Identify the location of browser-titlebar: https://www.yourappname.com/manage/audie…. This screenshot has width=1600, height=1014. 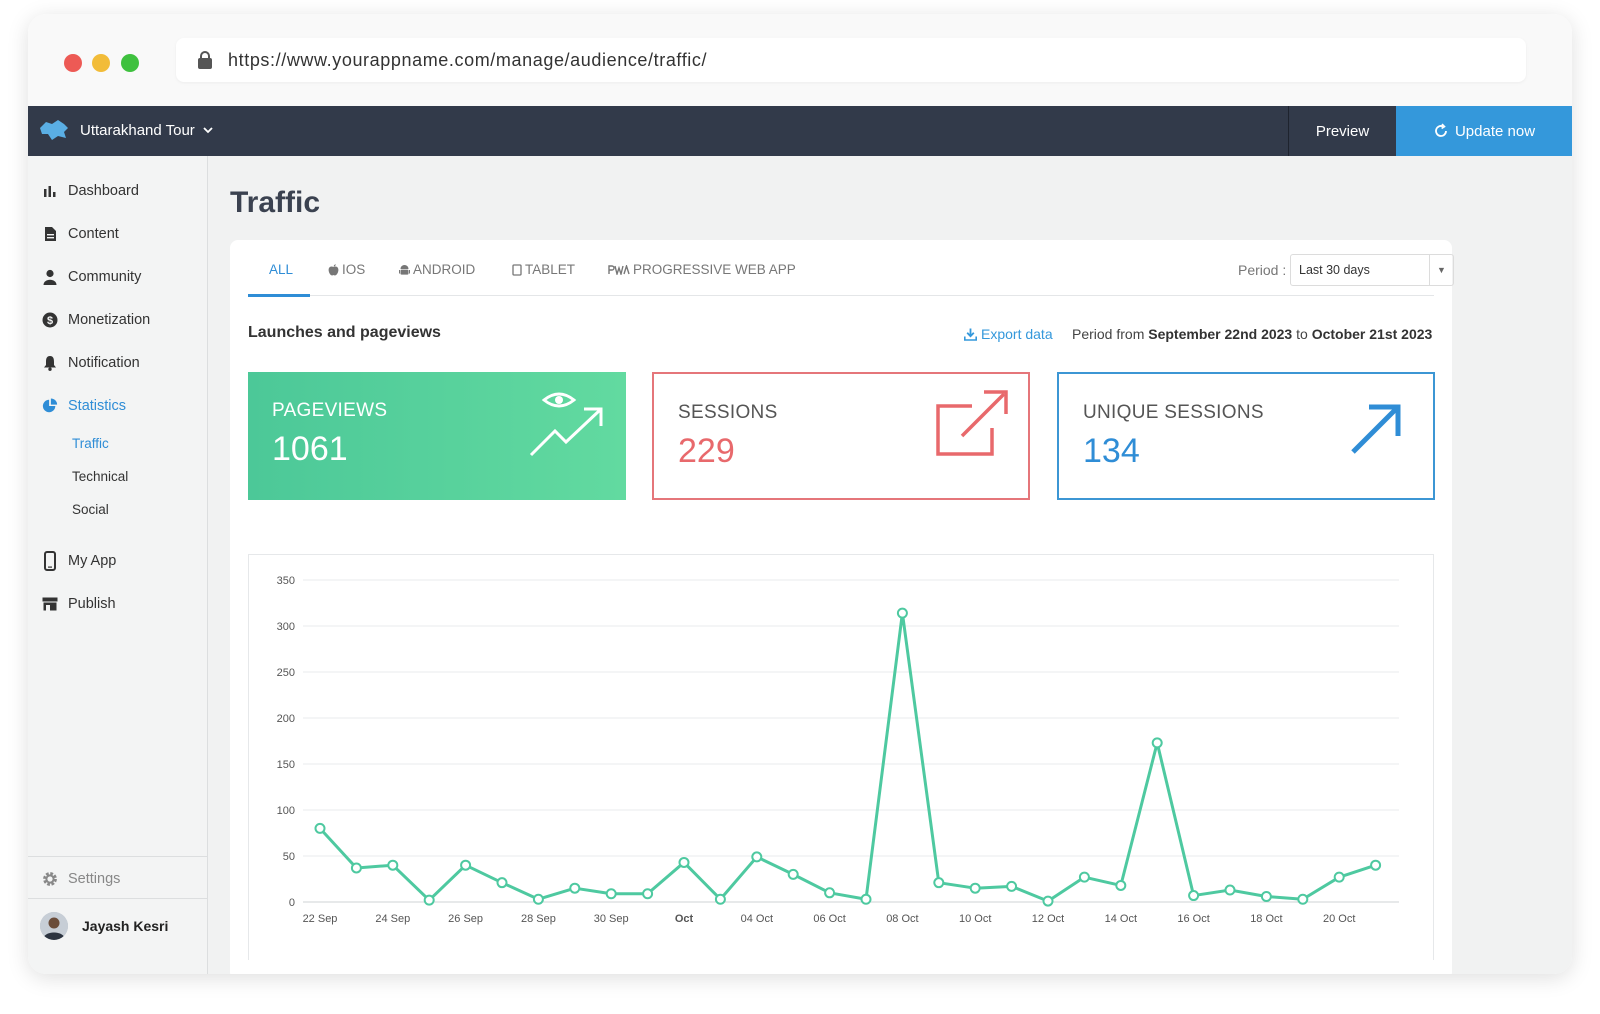
(800, 60).